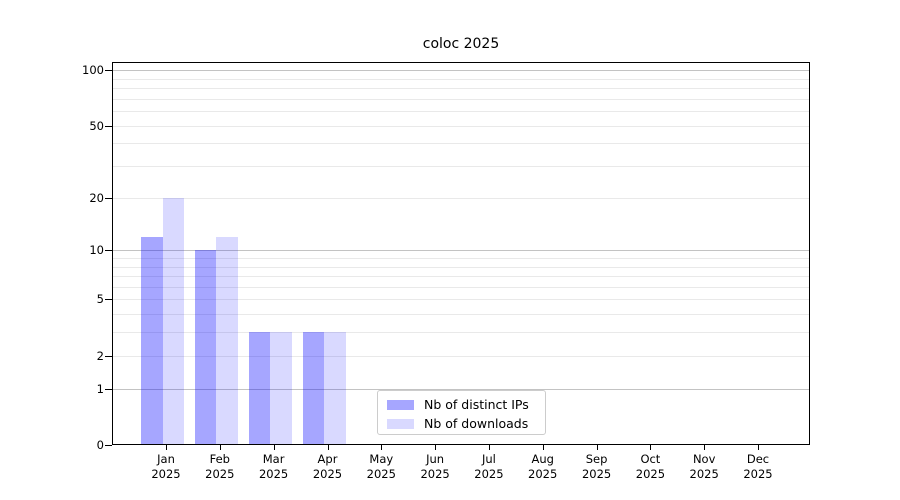  Describe the element at coordinates (650, 459) in the screenshot. I see `x-tick-month: Oct` at that location.